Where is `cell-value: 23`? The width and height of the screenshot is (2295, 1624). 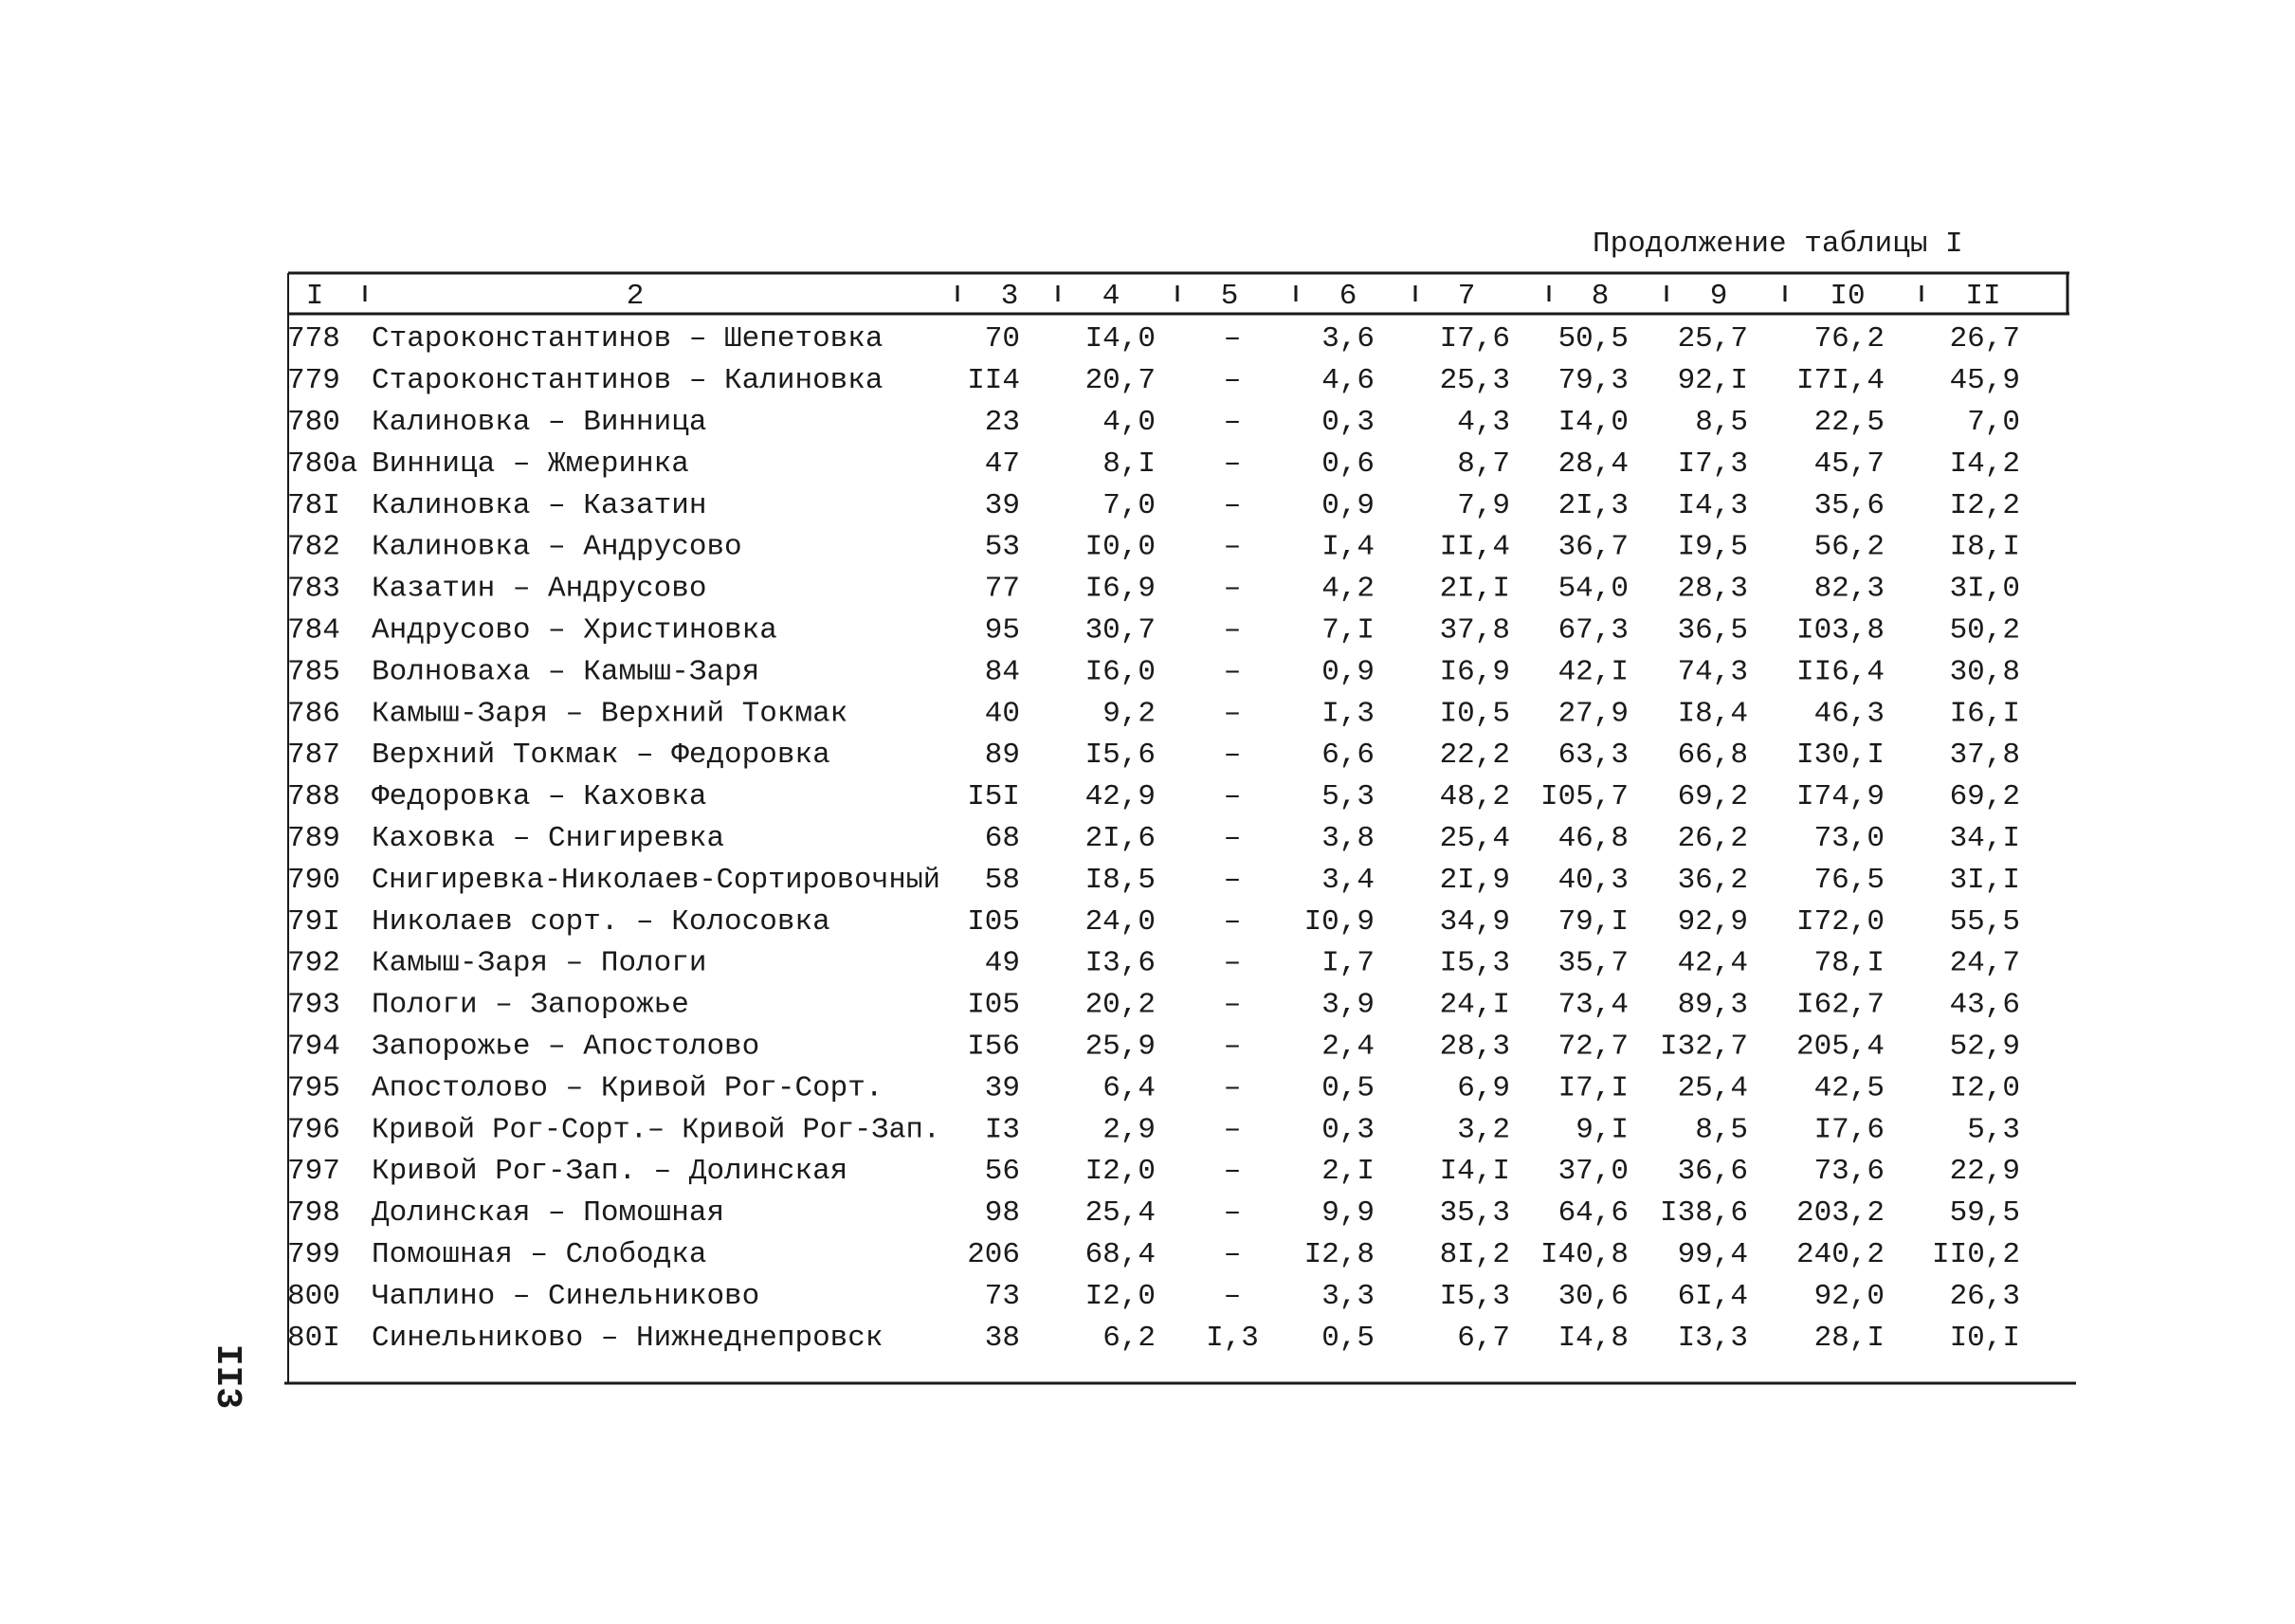 cell-value: 23 is located at coordinates (1002, 422).